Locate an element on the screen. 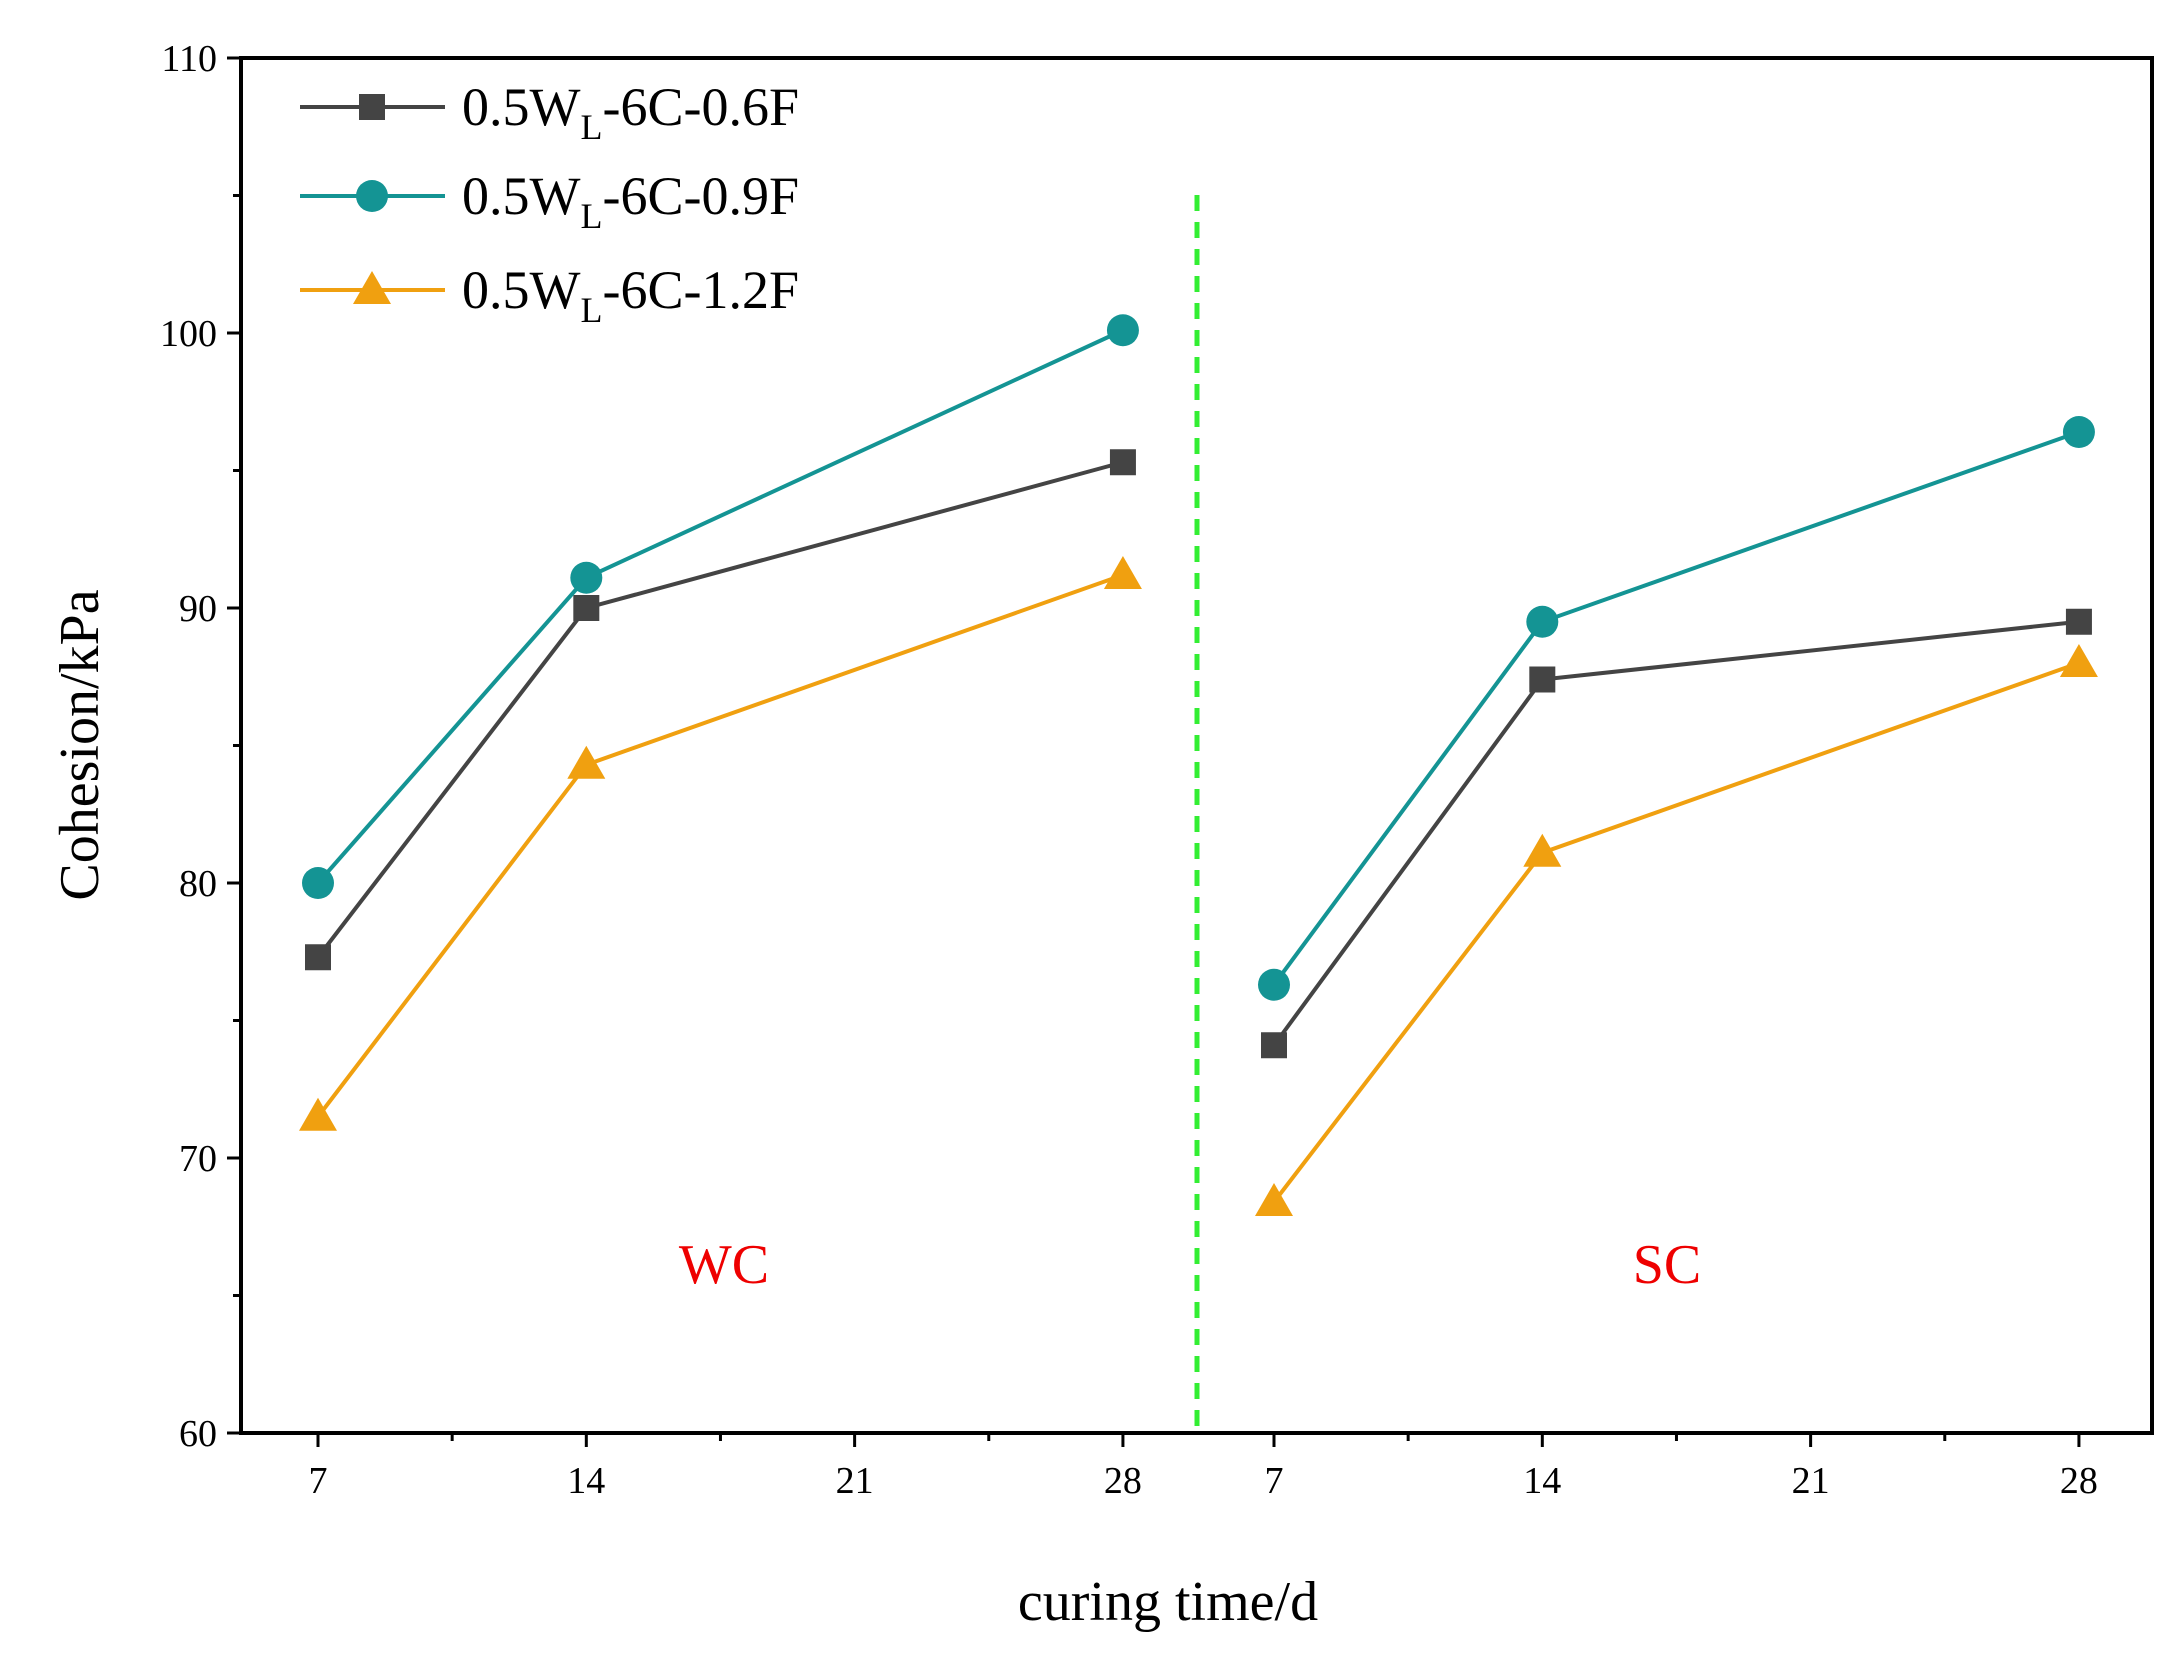 The image size is (2174, 1667). series-line-1-sc is located at coordinates (1676, 833).